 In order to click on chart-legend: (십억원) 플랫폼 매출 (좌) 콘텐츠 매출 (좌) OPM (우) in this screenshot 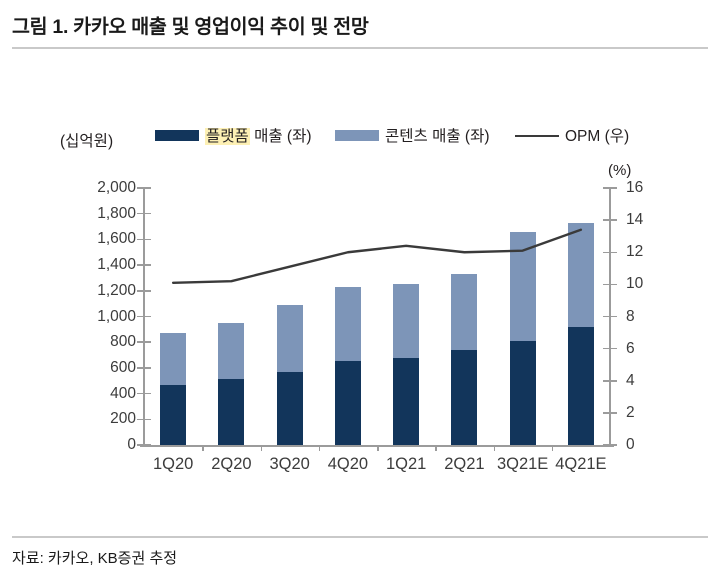, I will do `click(360, 138)`.